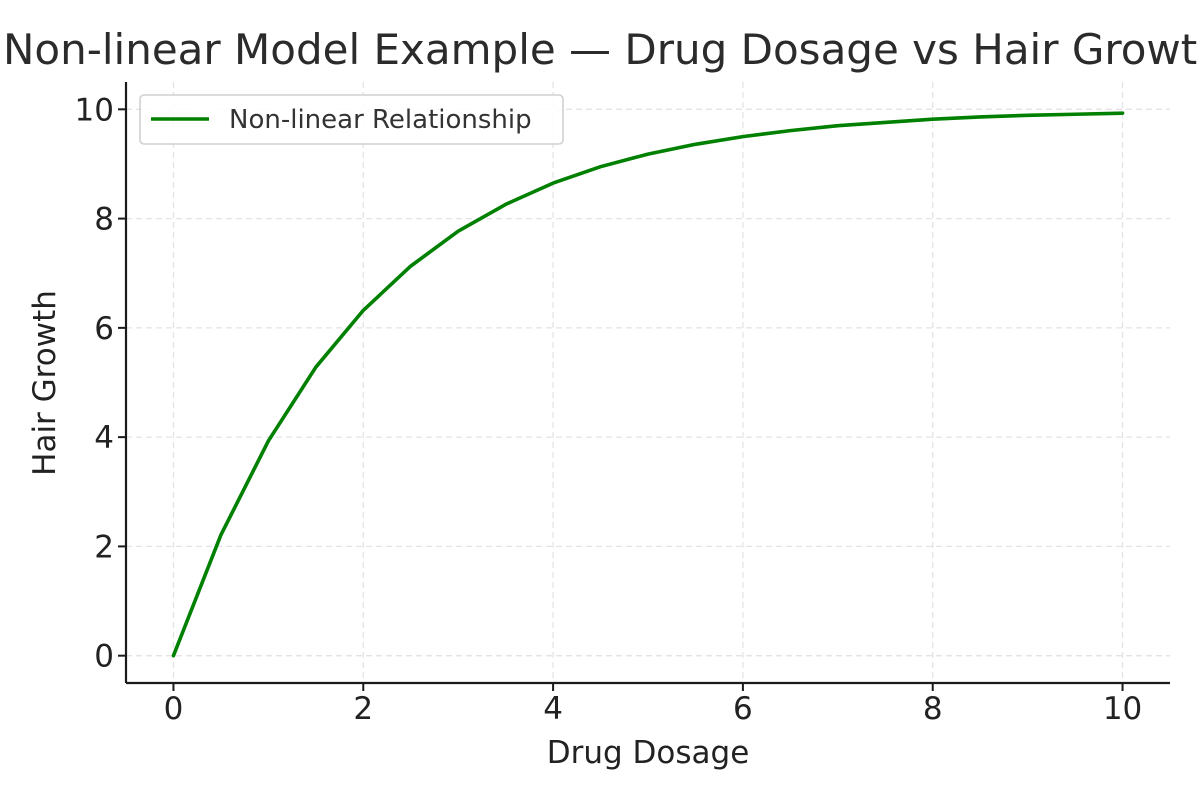 The height and width of the screenshot is (800, 1200). What do you see at coordinates (1122, 709) in the screenshot?
I see `x-tick-label: 10` at bounding box center [1122, 709].